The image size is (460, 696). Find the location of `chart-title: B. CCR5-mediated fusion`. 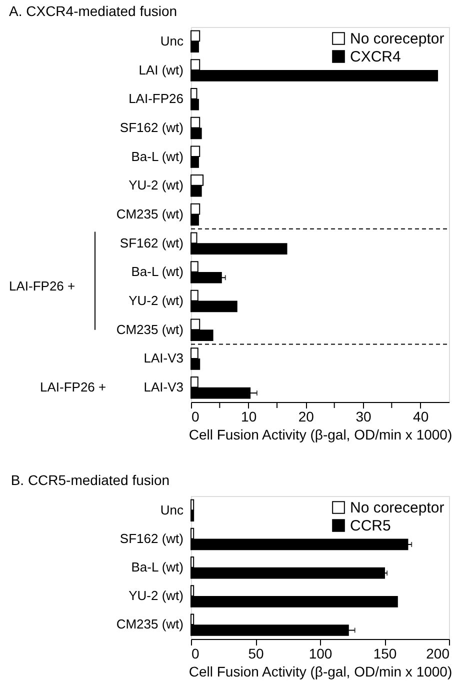

chart-title: B. CCR5-mediated fusion is located at coordinates (90, 480).